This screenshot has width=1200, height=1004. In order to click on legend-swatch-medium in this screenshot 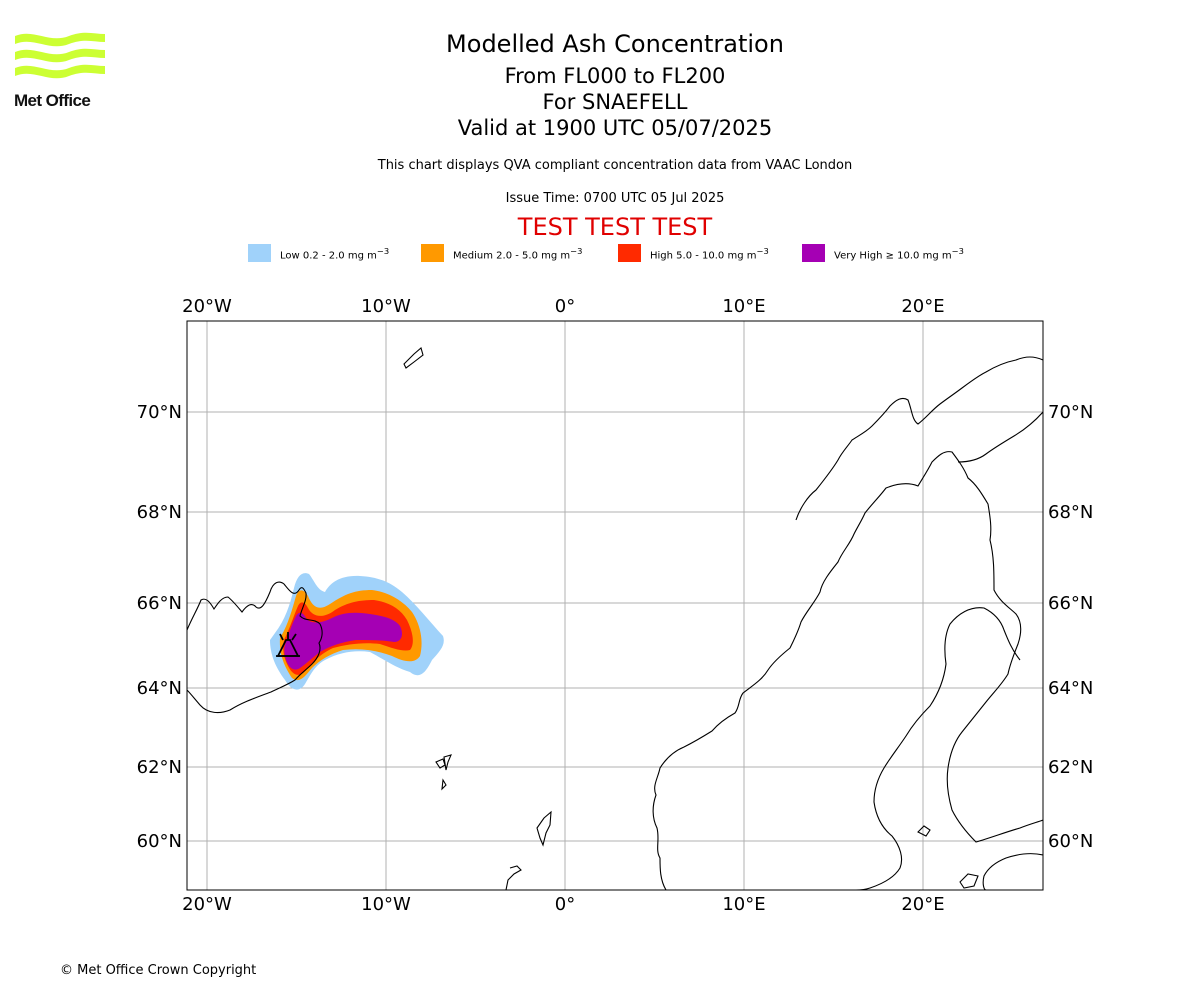, I will do `click(432, 253)`.